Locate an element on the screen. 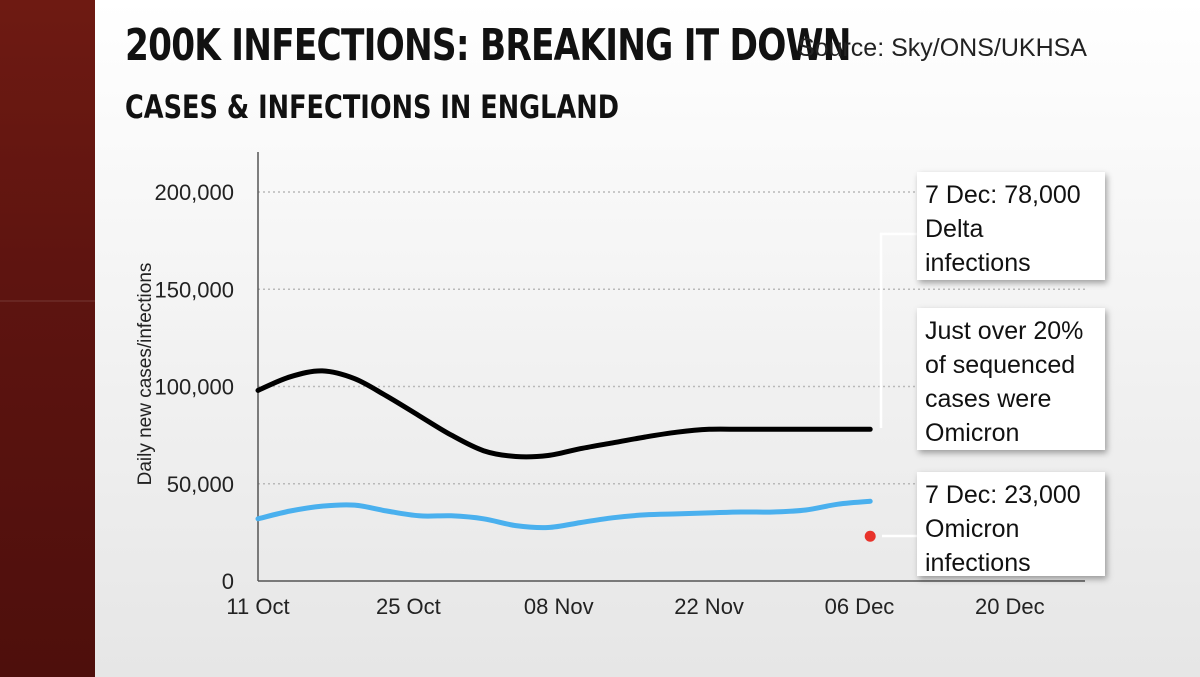 This screenshot has height=677, width=1200. points-layer is located at coordinates (870, 536).